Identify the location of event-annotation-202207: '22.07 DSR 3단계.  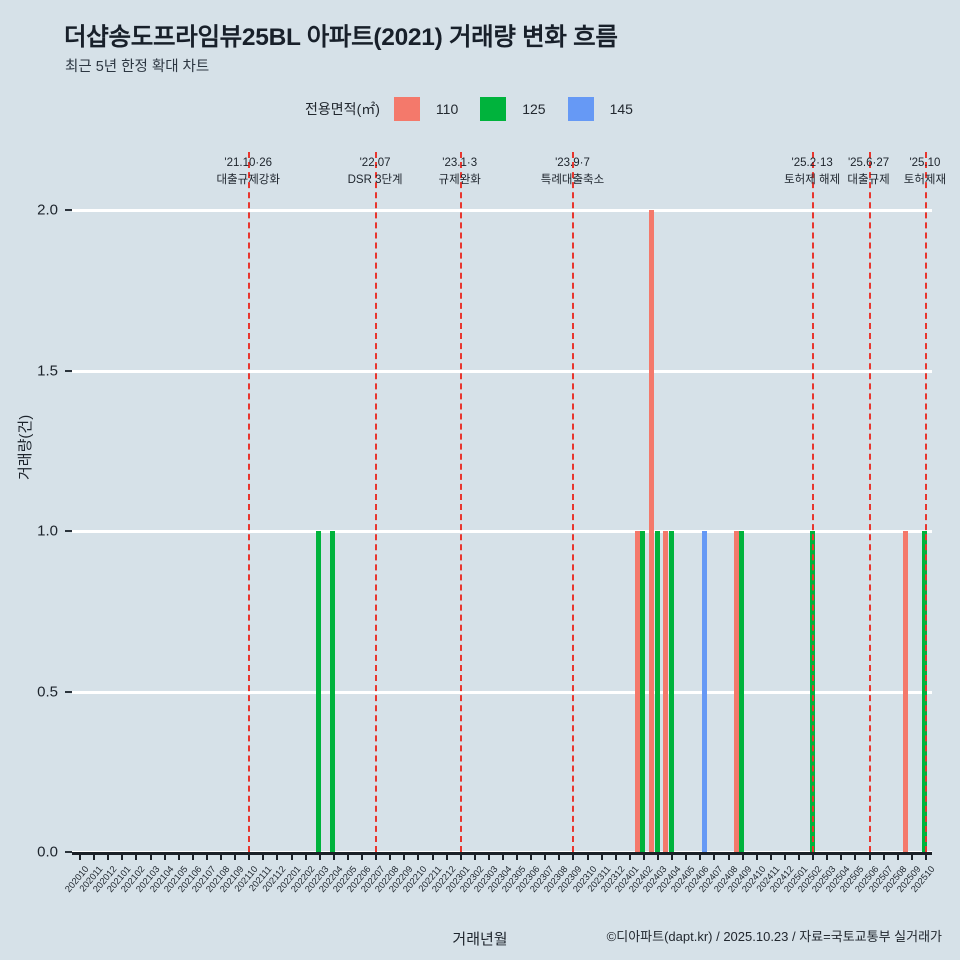
(375, 172).